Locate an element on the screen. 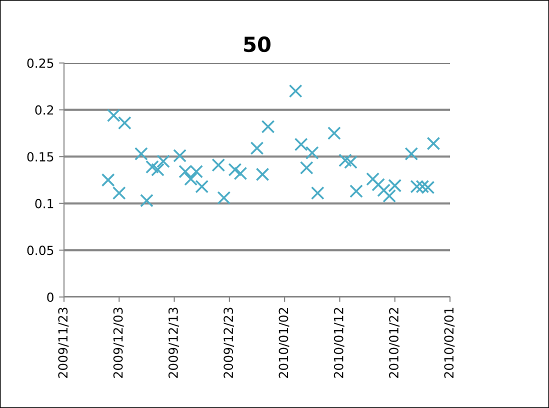 The image size is (549, 408). chart-title: 50 is located at coordinates (257, 44).